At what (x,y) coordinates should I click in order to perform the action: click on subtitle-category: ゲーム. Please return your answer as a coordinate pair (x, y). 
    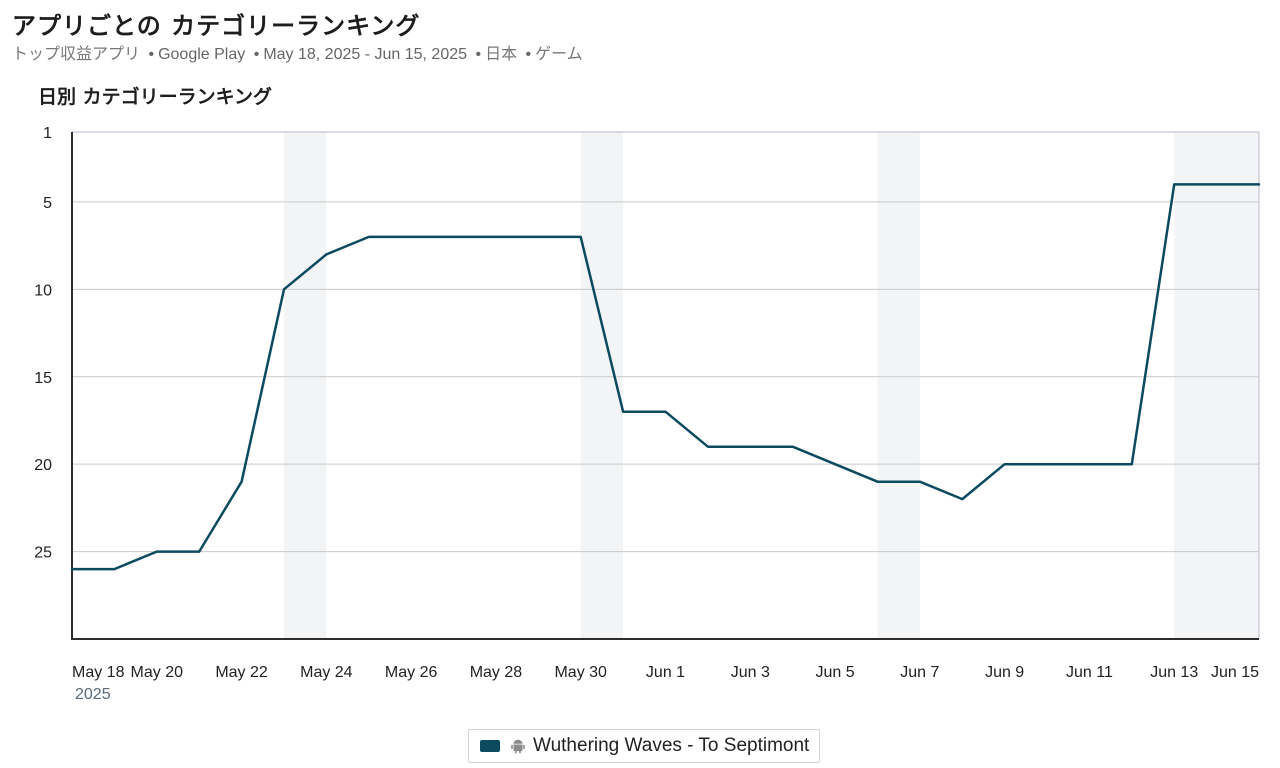
    Looking at the image, I should click on (559, 53).